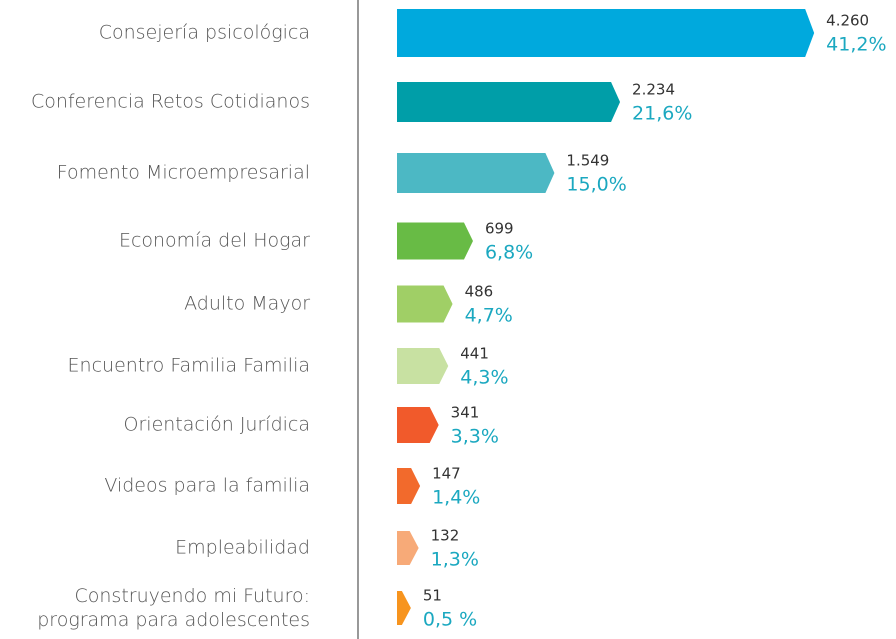  Describe the element at coordinates (183, 173) in the screenshot. I see `category-label: Fomento Microempresarial` at that location.